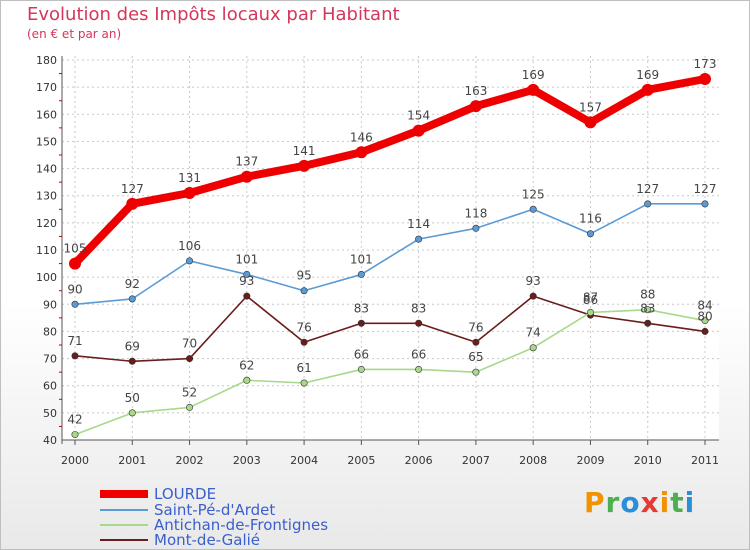 The height and width of the screenshot is (550, 750). Describe the element at coordinates (246, 365) in the screenshot. I see `data-label: 62` at that location.